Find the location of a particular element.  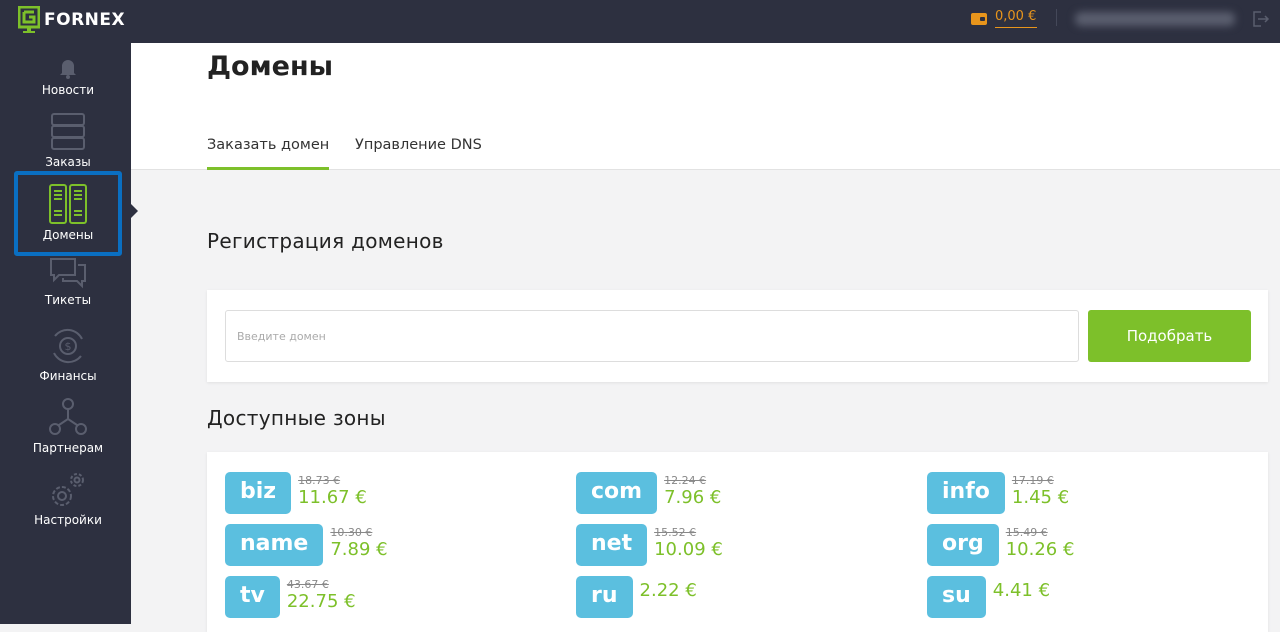

partners-icon is located at coordinates (68, 416).